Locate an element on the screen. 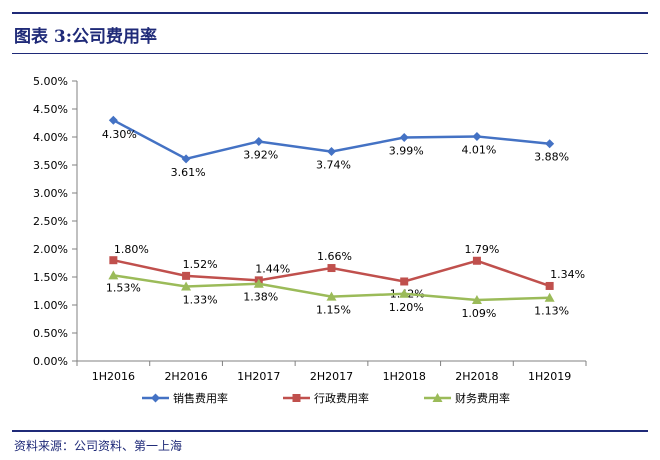  data-label: 4.01% is located at coordinates (478, 149).